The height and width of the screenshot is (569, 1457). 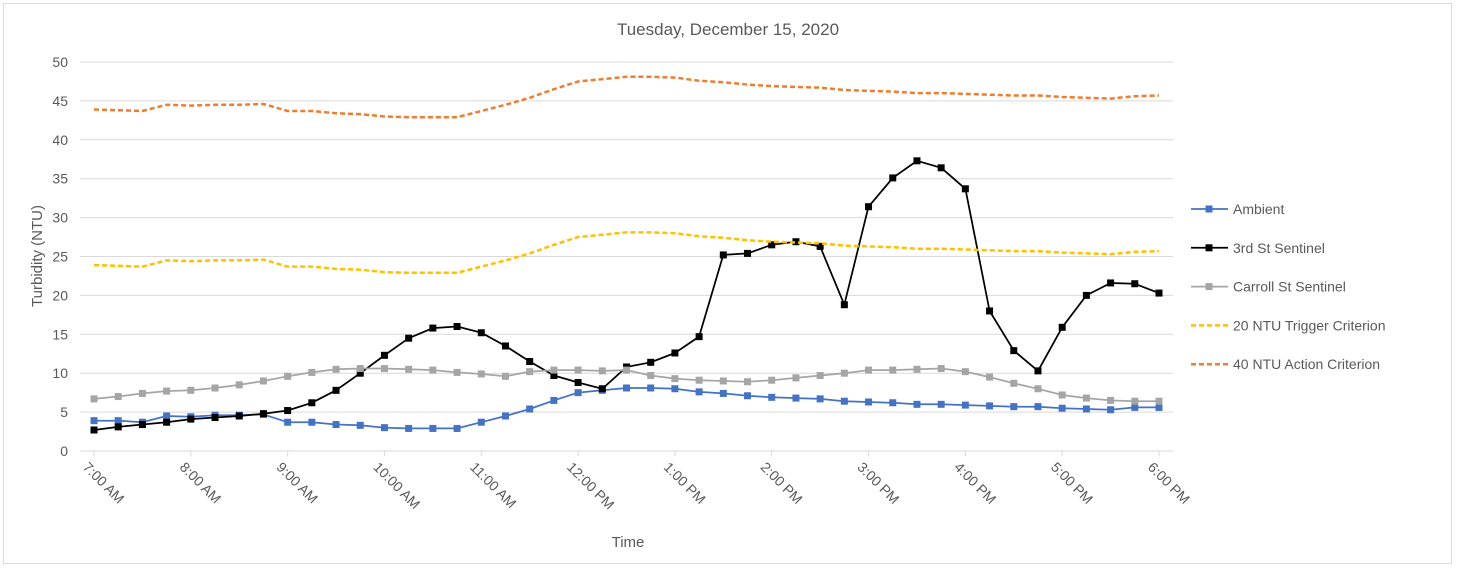 I want to click on x-tick-label: 12:00 PM, so click(x=591, y=486).